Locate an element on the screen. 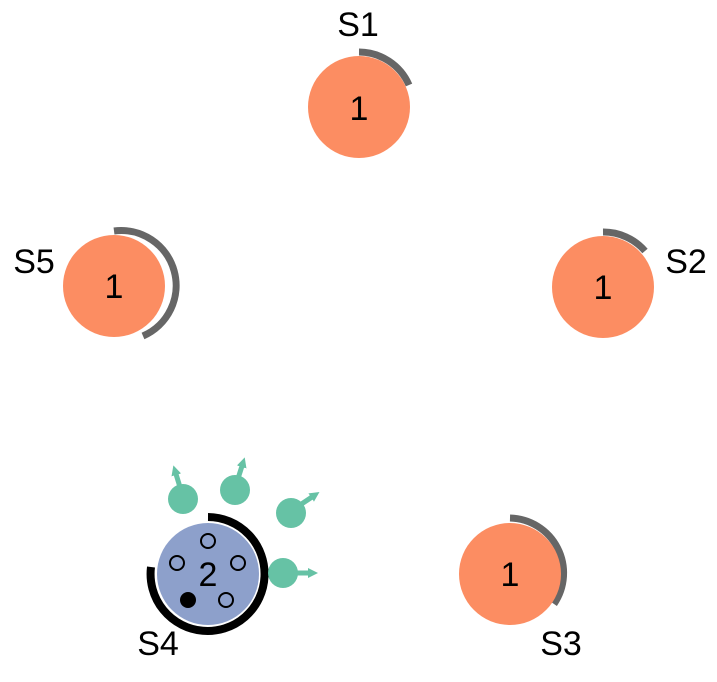  node-s3: 1 S3 is located at coordinates (520, 588).